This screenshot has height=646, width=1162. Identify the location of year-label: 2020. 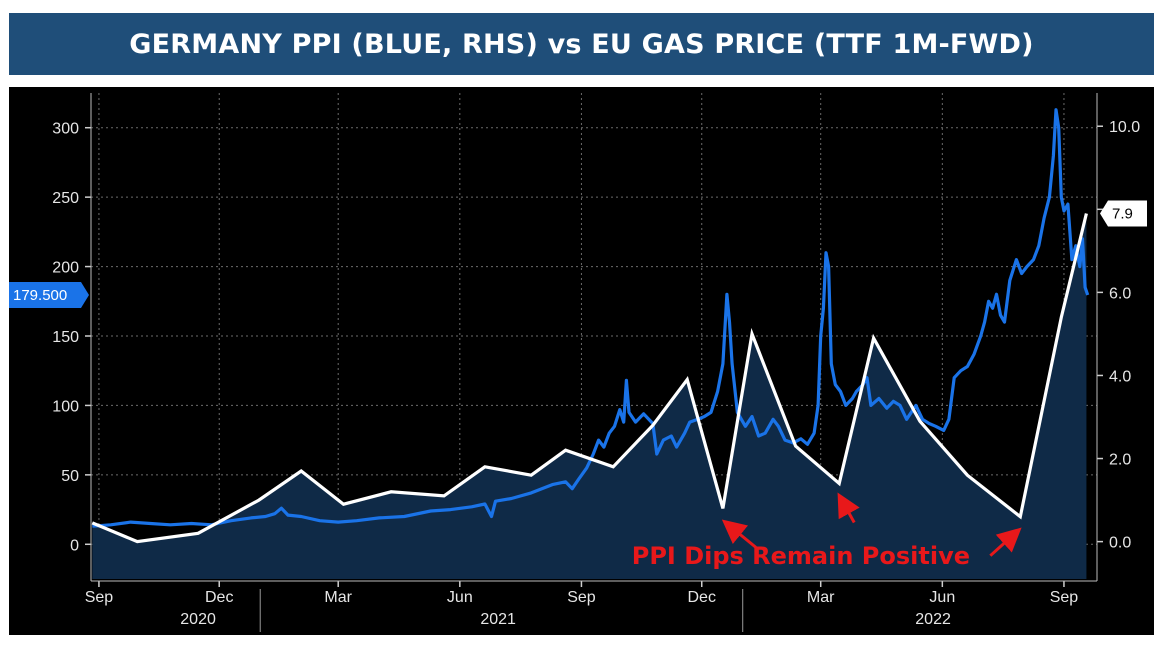
(198, 619).